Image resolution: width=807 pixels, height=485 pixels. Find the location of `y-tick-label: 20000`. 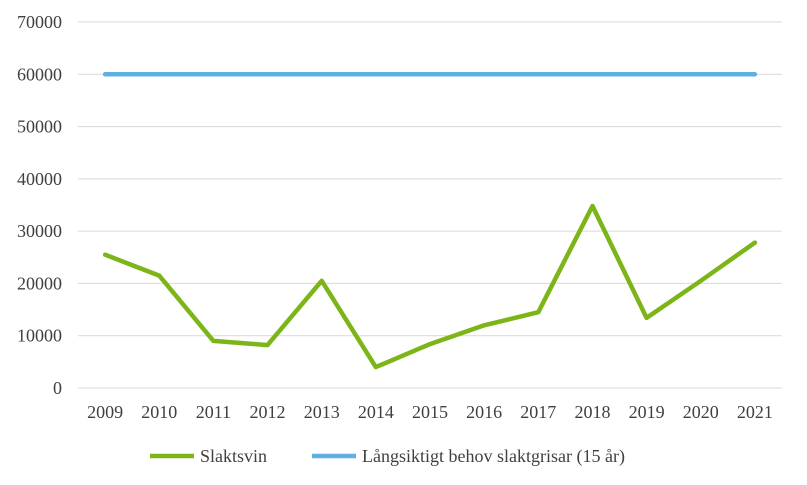

y-tick-label: 20000 is located at coordinates (39, 283).